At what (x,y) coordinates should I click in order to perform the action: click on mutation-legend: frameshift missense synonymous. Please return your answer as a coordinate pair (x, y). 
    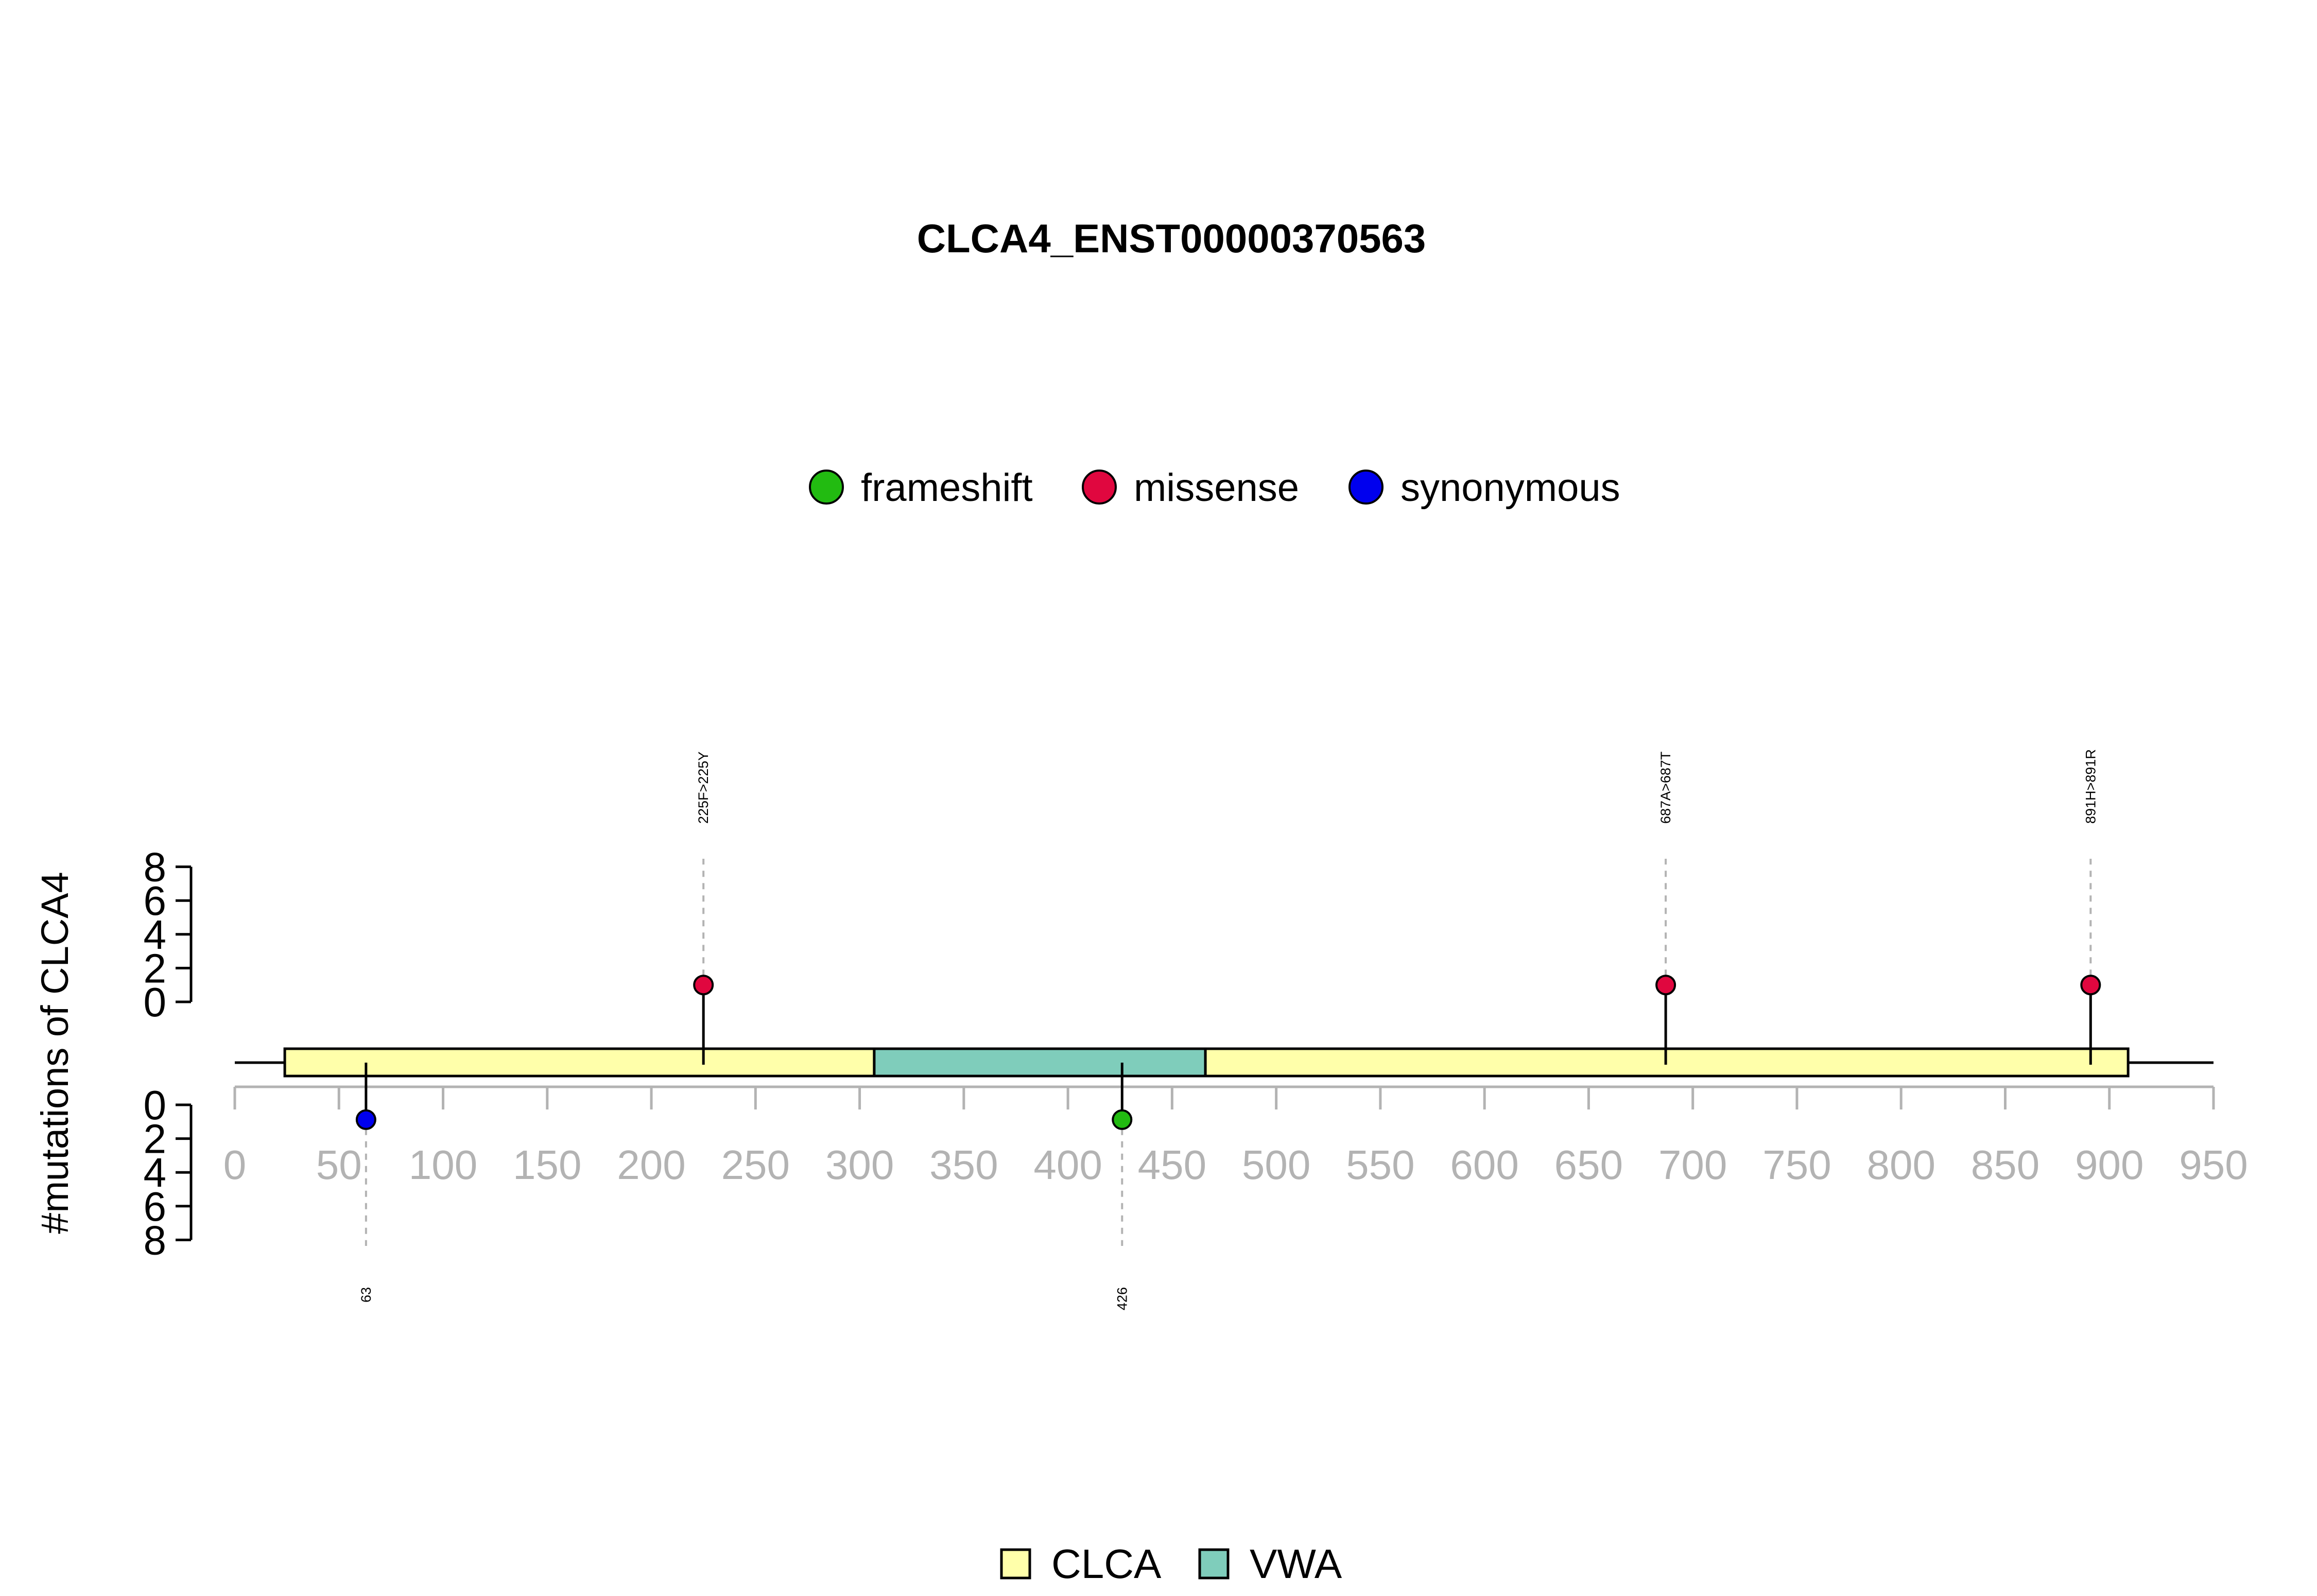
    Looking at the image, I should click on (1214, 488).